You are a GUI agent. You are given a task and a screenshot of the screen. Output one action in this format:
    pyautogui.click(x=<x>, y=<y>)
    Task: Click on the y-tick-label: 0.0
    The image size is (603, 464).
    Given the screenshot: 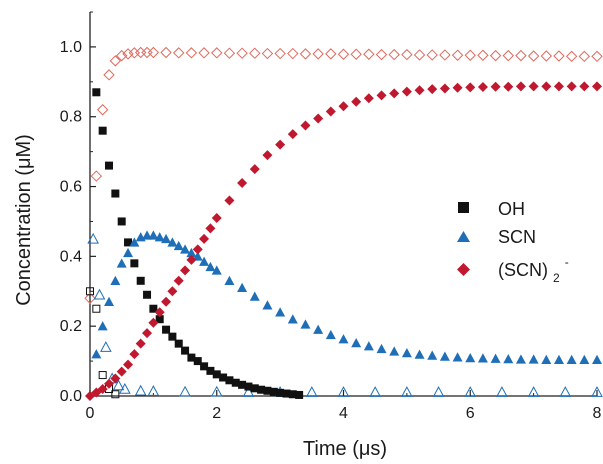 What is the action you would take?
    pyautogui.click(x=71, y=396)
    